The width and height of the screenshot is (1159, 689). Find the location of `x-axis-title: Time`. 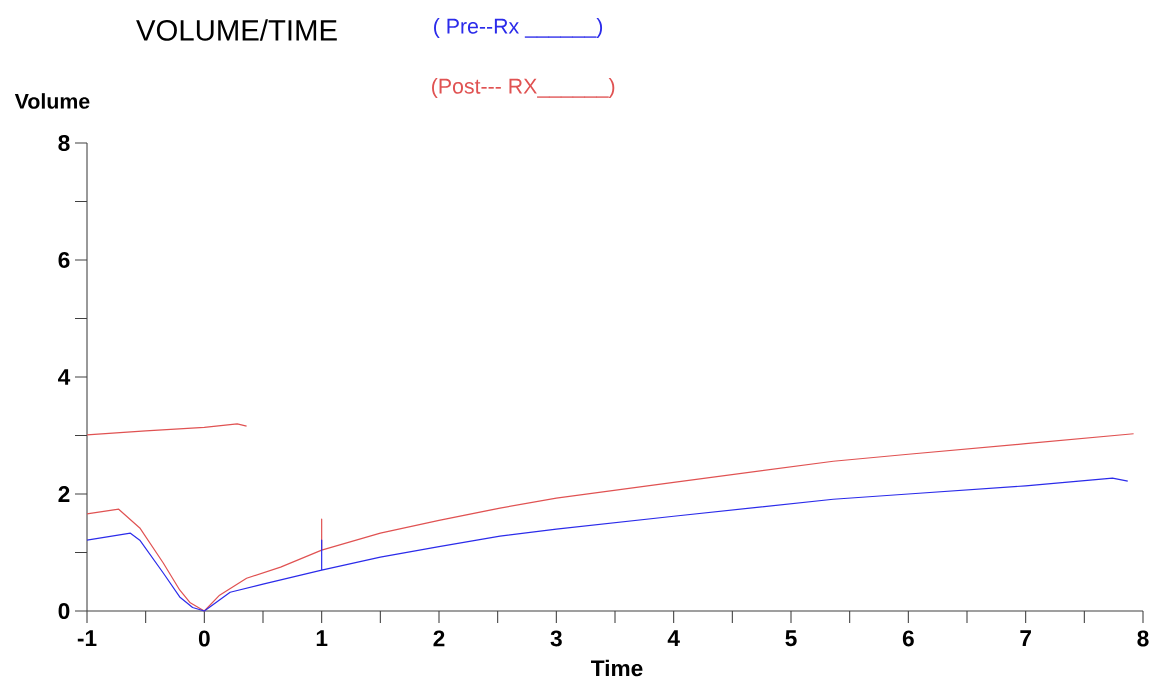

x-axis-title: Time is located at coordinates (617, 668).